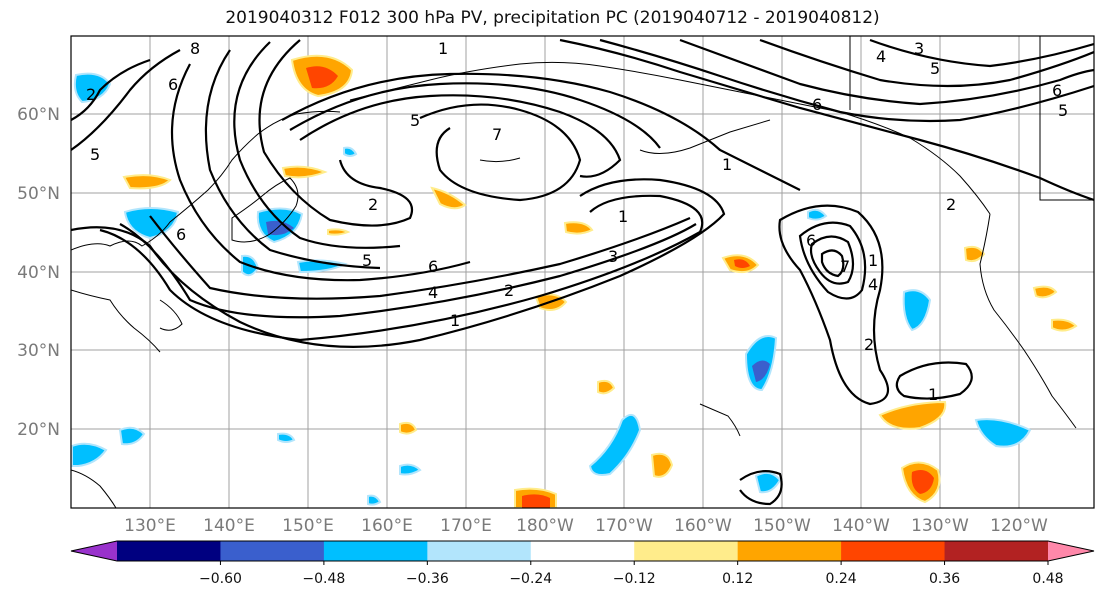 The image size is (1105, 601). Describe the element at coordinates (944, 579) in the screenshot. I see `colorbar-tick-label: 0.36` at that location.